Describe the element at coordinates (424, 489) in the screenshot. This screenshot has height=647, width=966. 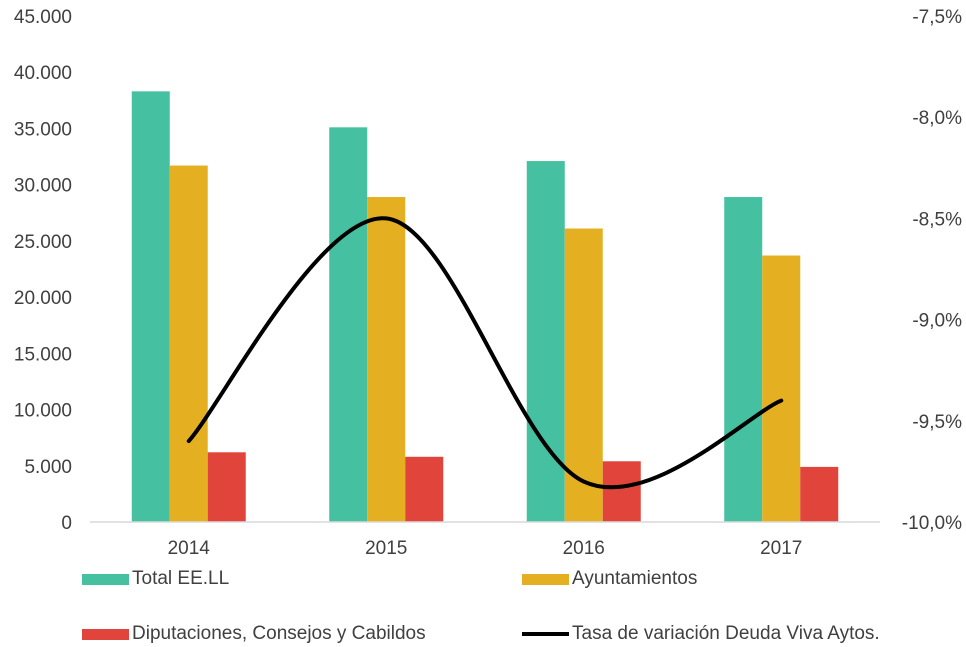
I see `bar-diputaciones-consejos-y-cabildos-2015` at that location.